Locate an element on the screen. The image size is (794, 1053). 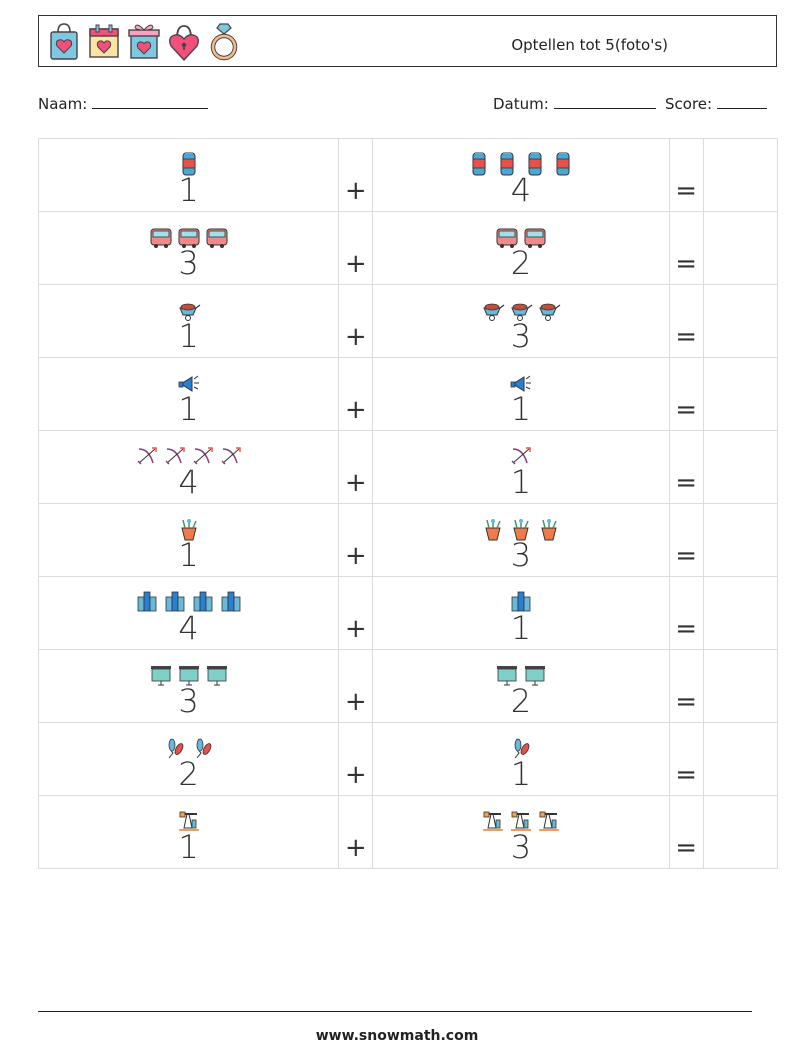
table-row: 2 +1 = is located at coordinates (408, 759).